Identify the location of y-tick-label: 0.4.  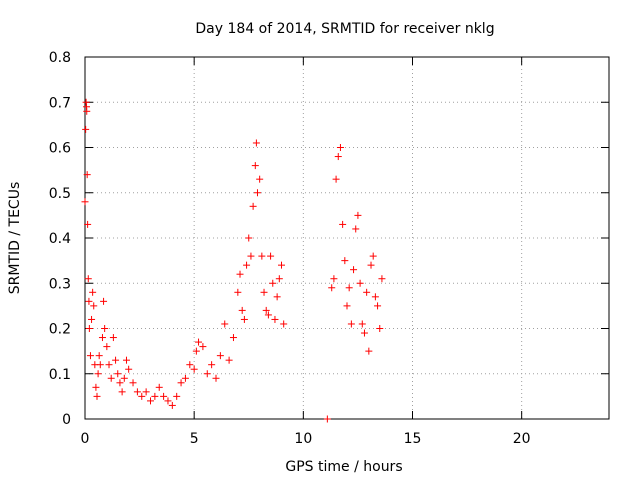
(60, 239).